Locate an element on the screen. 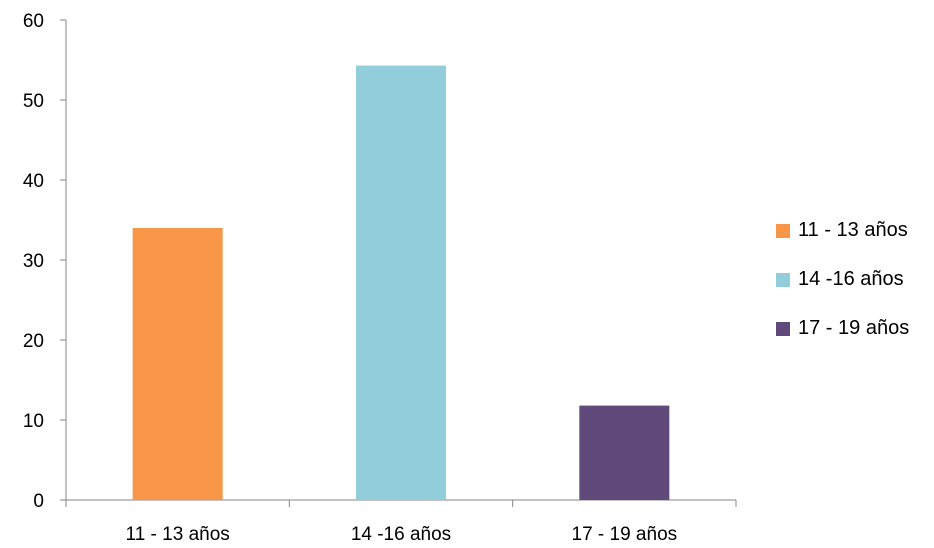 The image size is (934, 548). y-tick-label: 20 is located at coordinates (33, 341).